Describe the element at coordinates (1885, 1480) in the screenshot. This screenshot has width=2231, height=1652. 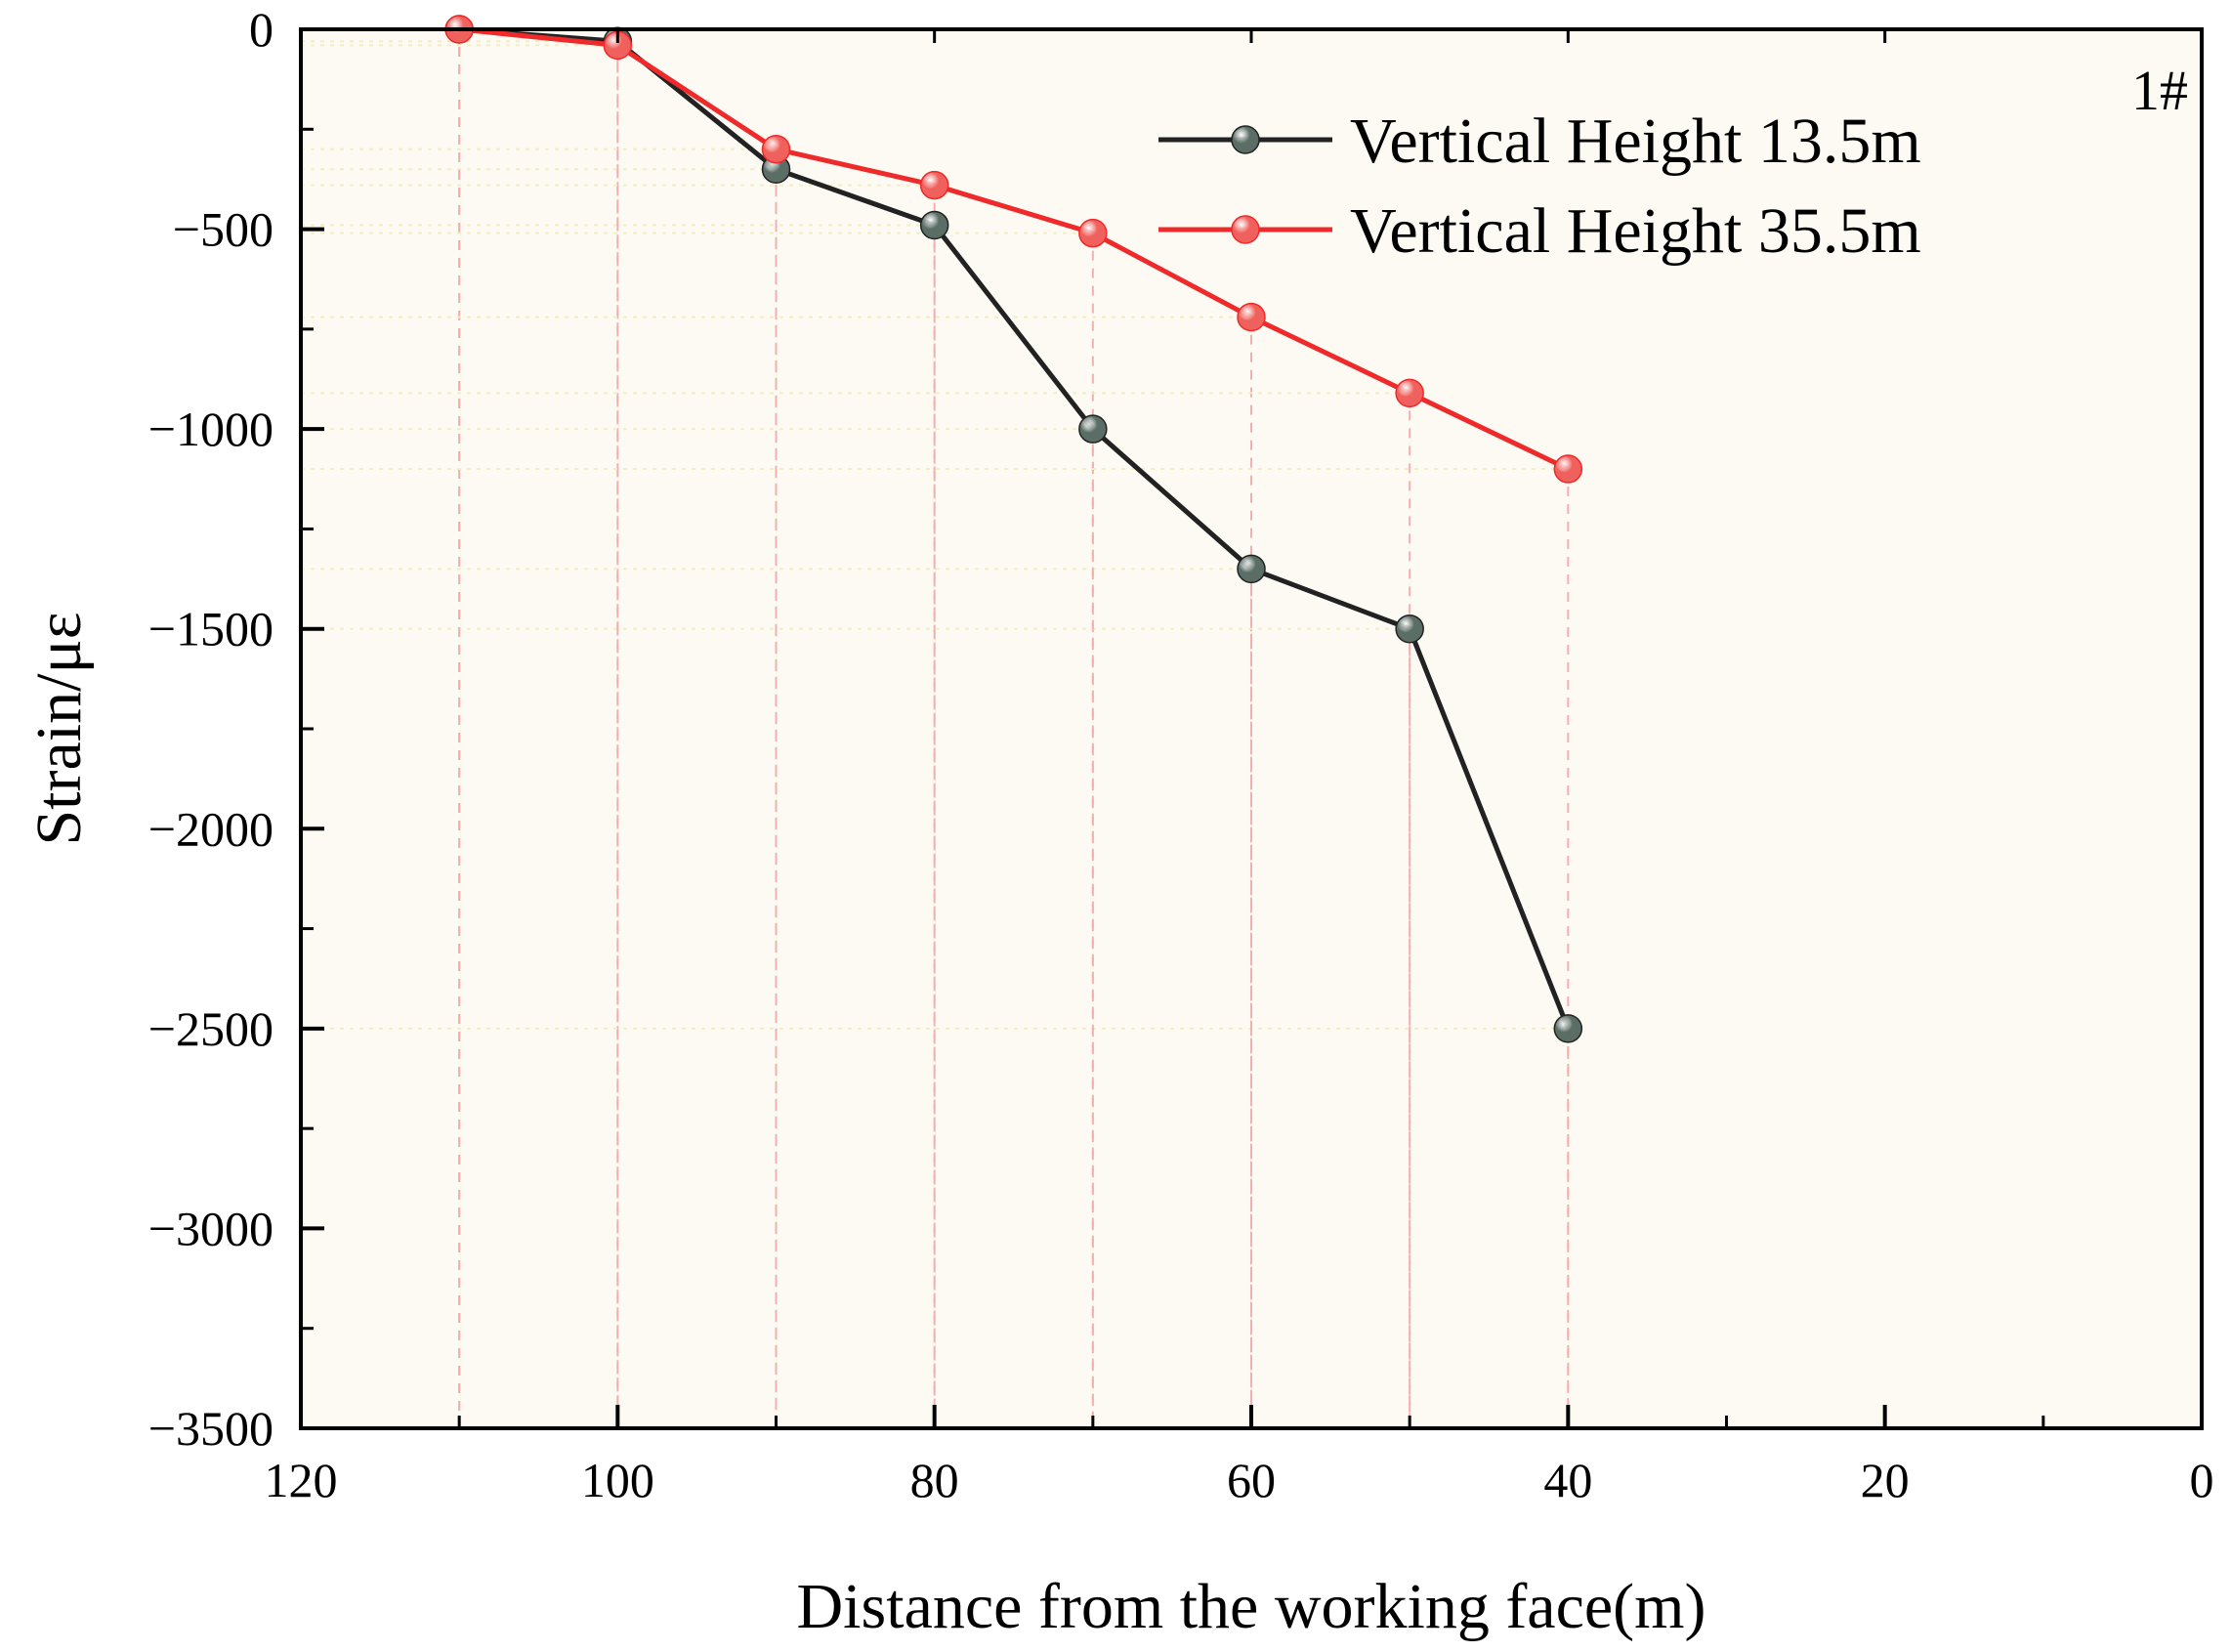
I see `x-tick-label: 20` at that location.